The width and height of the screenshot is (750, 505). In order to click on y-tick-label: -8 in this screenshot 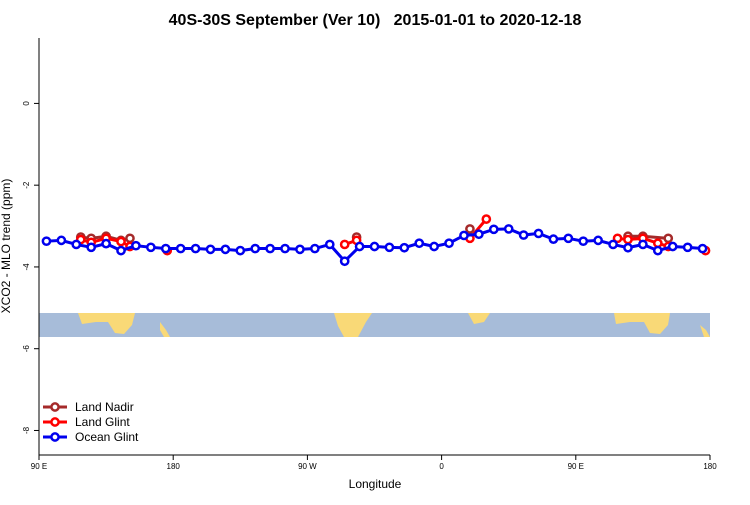, I will do `click(26, 430)`.